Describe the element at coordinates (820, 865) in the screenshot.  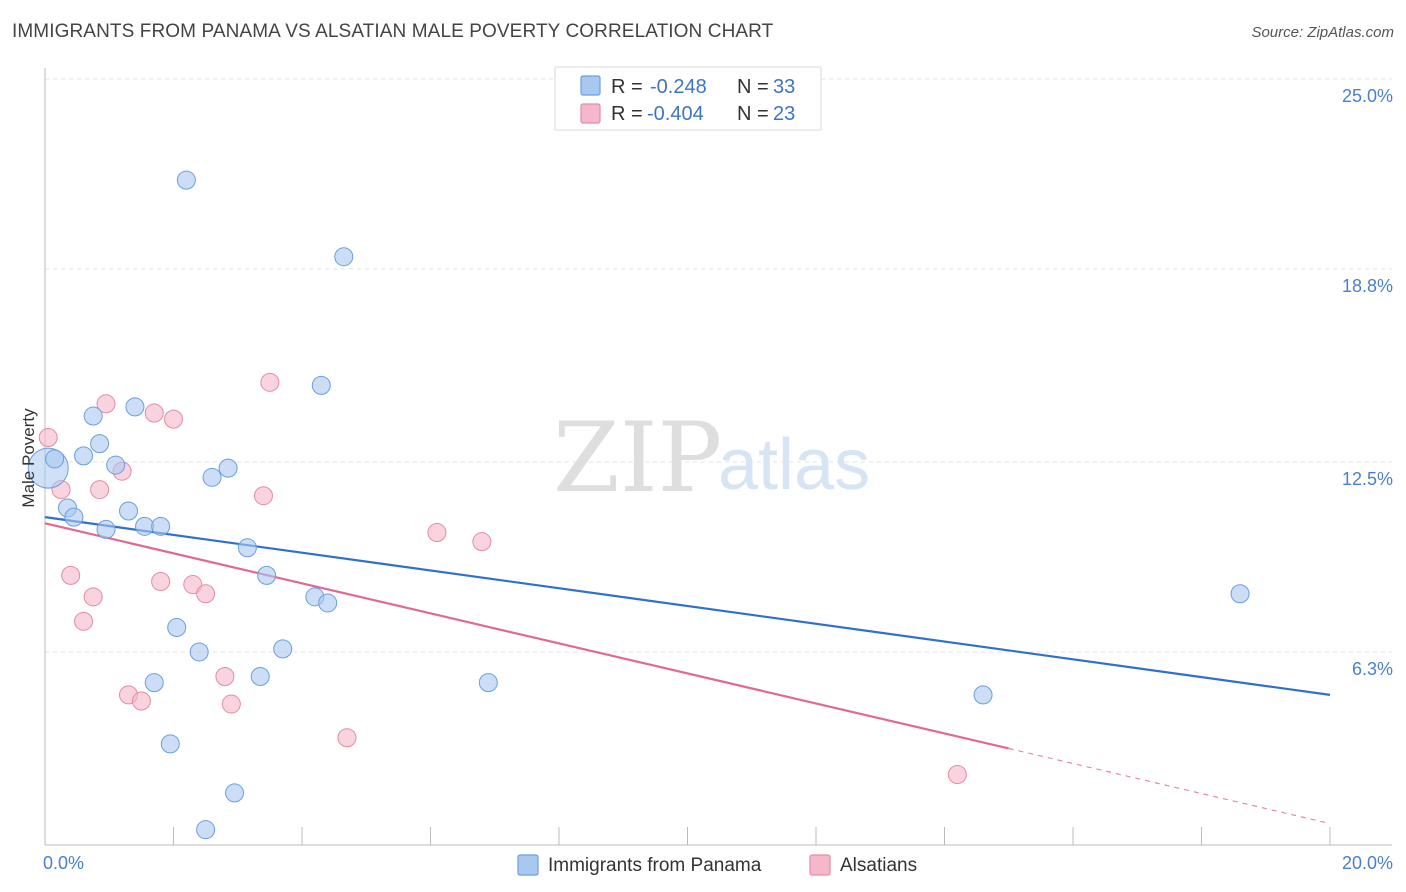
I see `series-legend-swatch-alsatians` at that location.